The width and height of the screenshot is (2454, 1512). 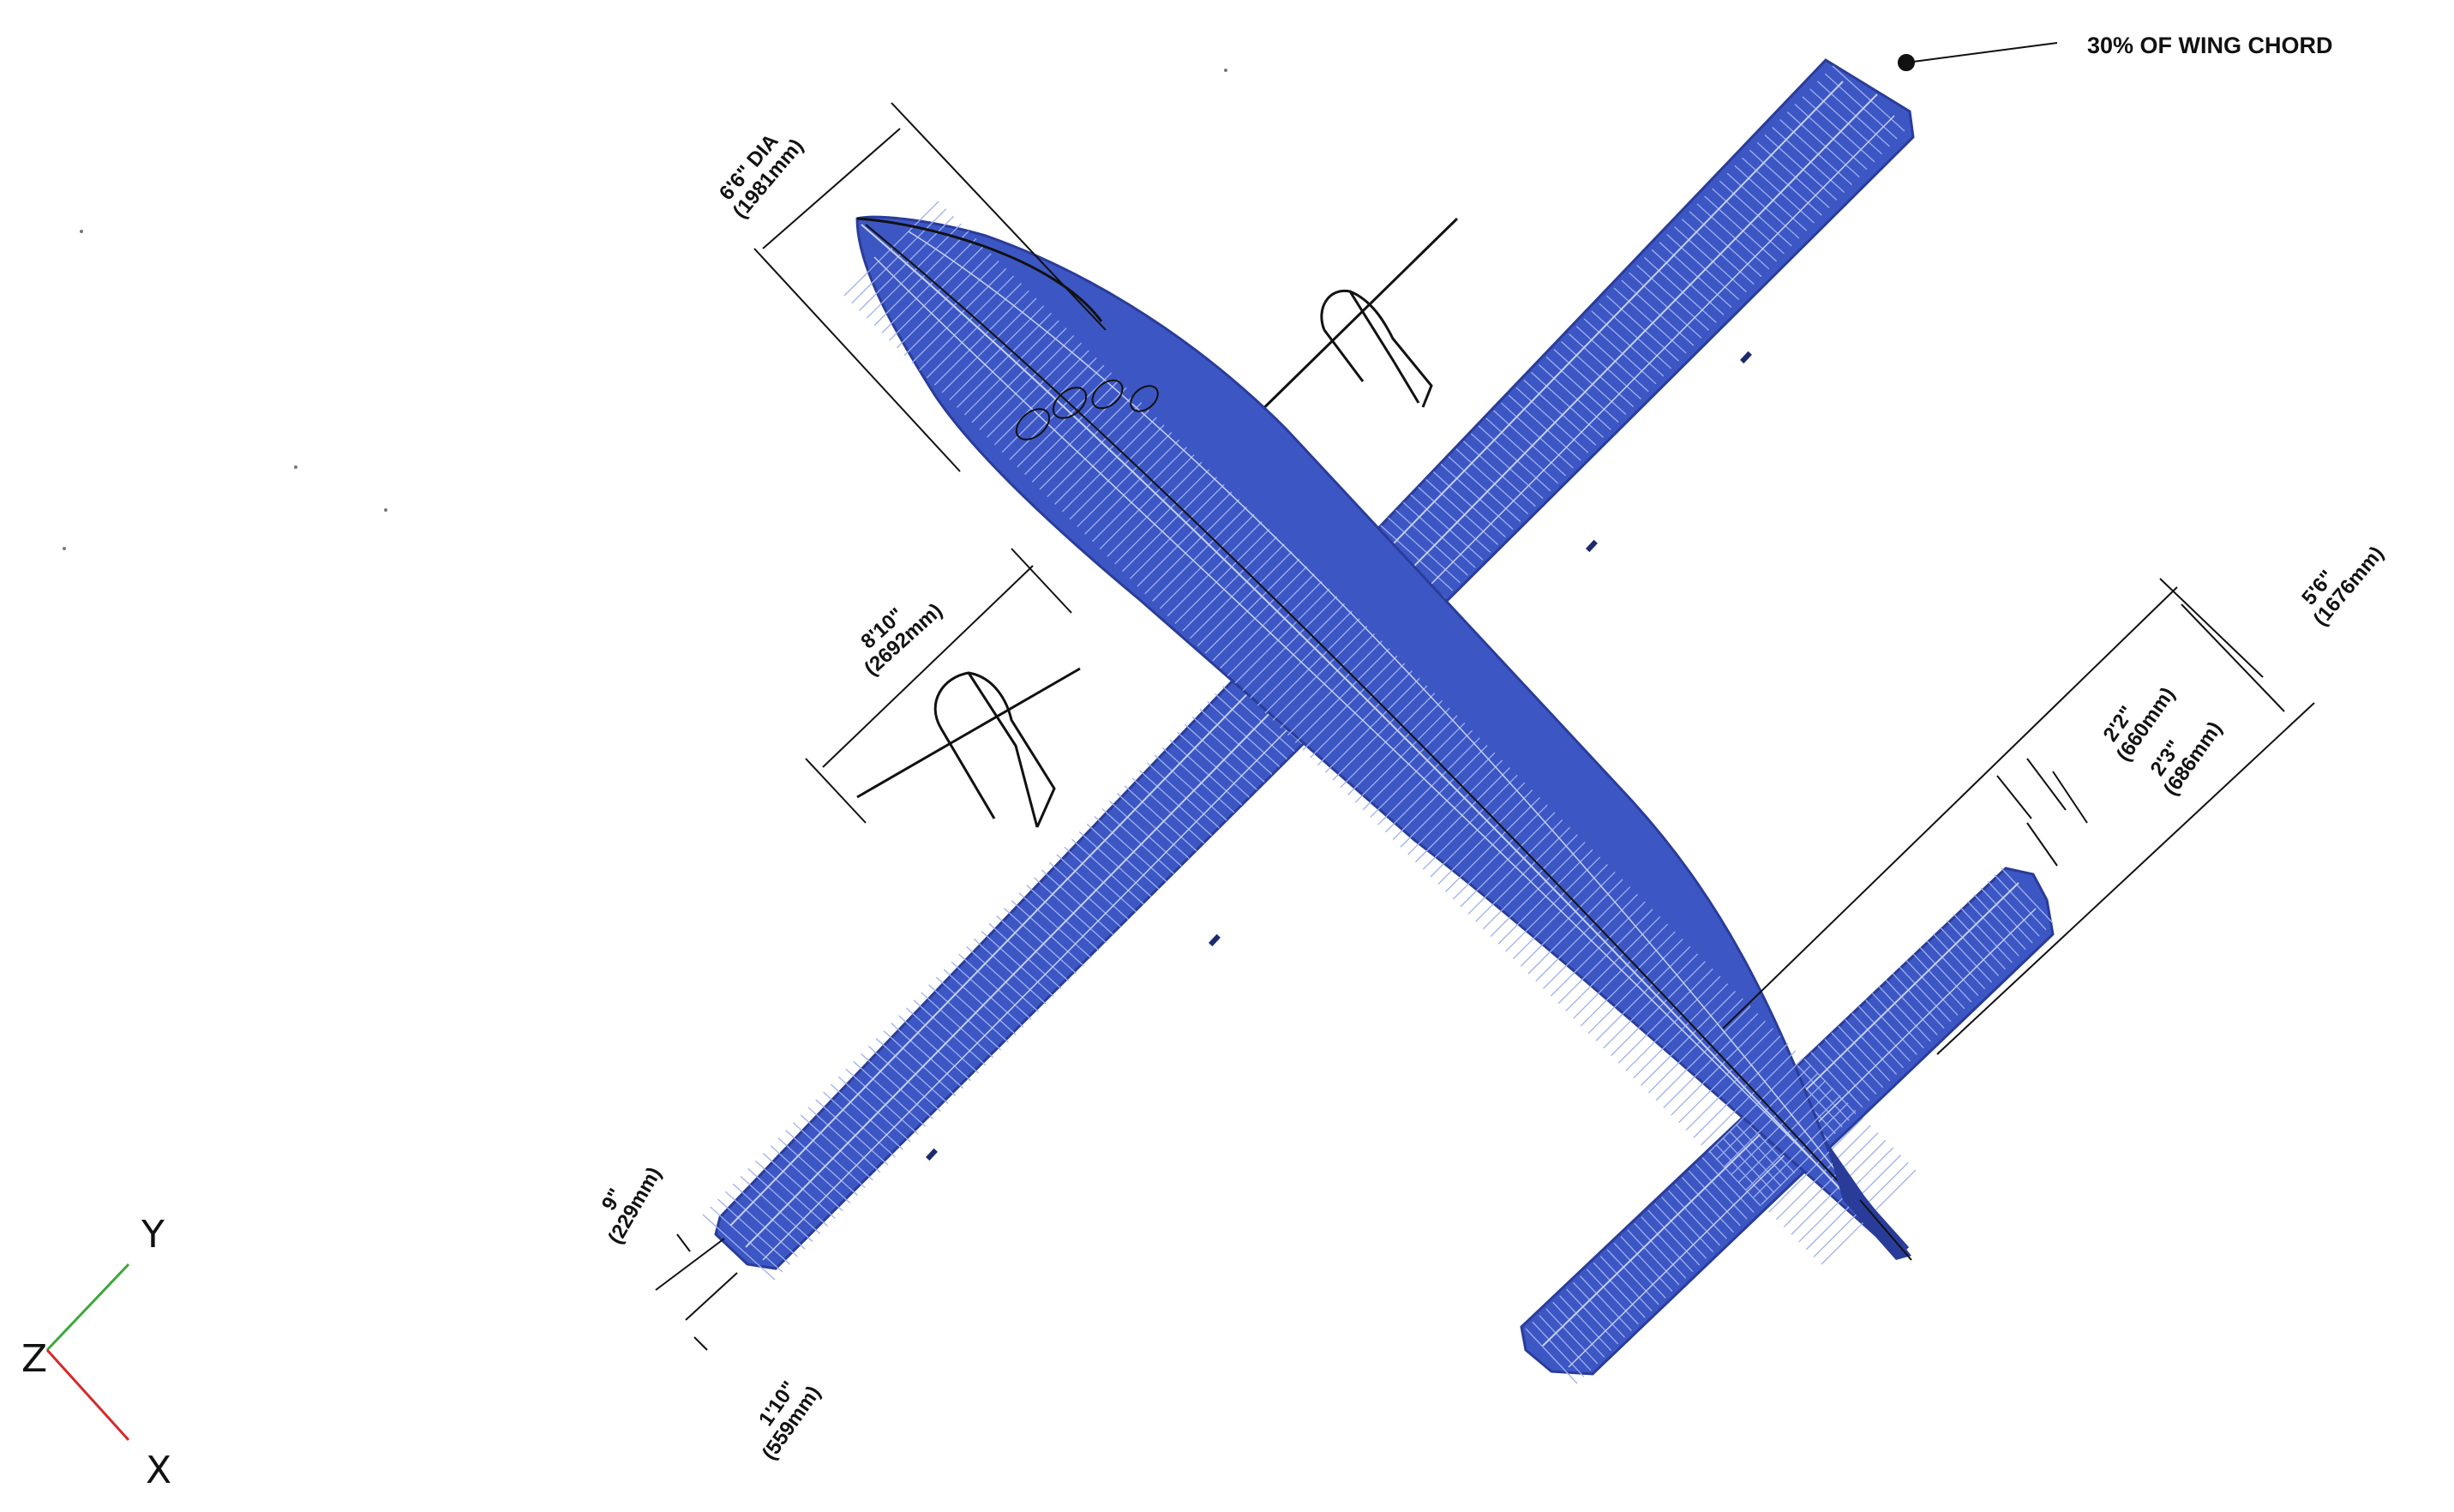 What do you see at coordinates (96, 1352) in the screenshot?
I see `axis-triad: Y Z X` at bounding box center [96, 1352].